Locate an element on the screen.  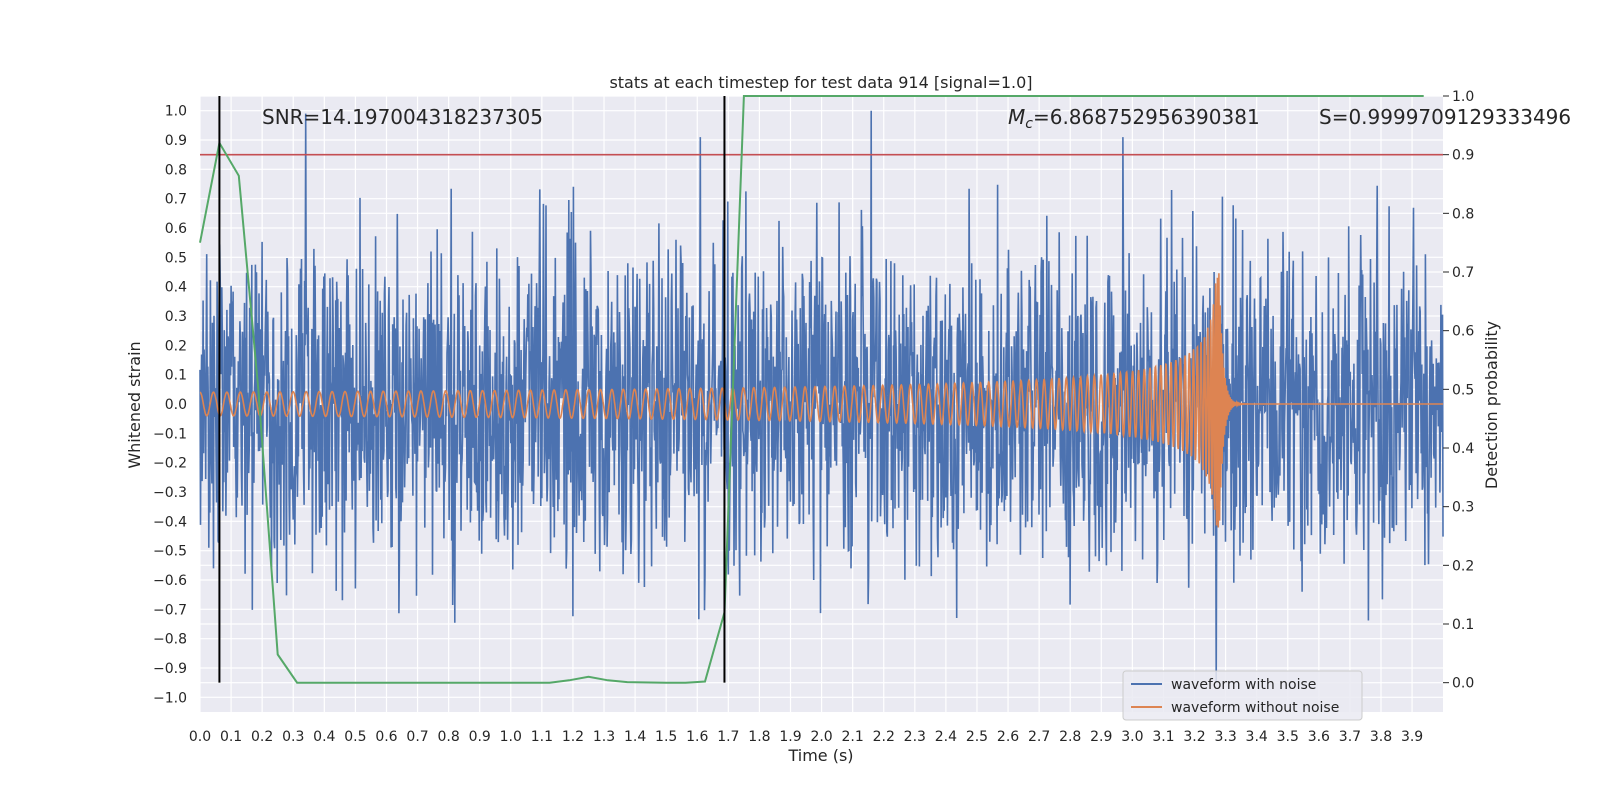
snr-annotation: SNR=14.197004318237305 is located at coordinates (402, 117).